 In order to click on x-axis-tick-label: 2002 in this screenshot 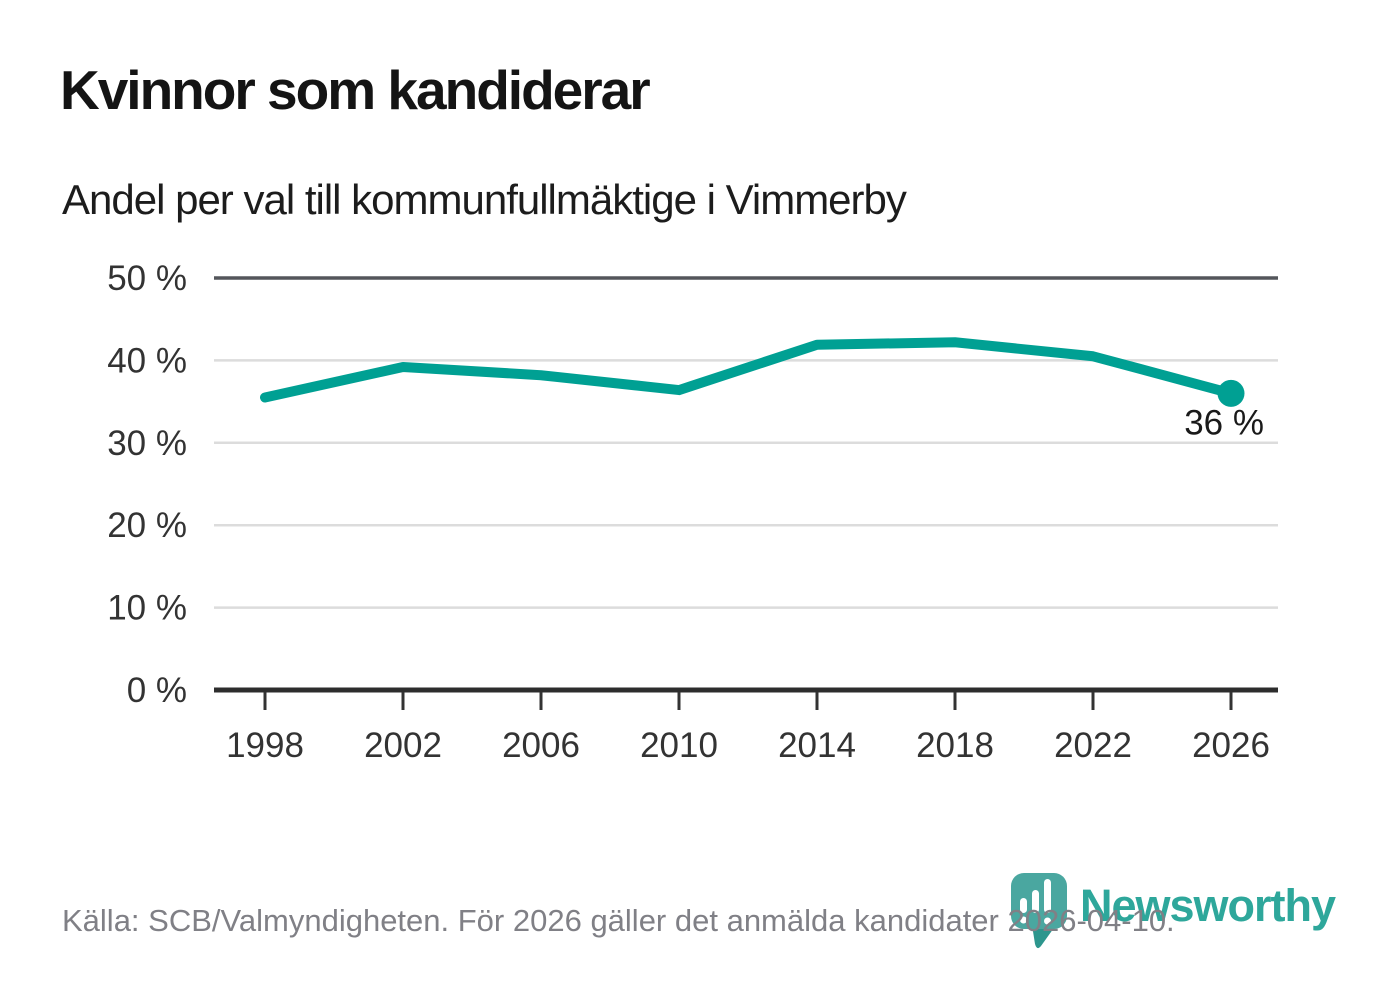, I will do `click(403, 745)`.